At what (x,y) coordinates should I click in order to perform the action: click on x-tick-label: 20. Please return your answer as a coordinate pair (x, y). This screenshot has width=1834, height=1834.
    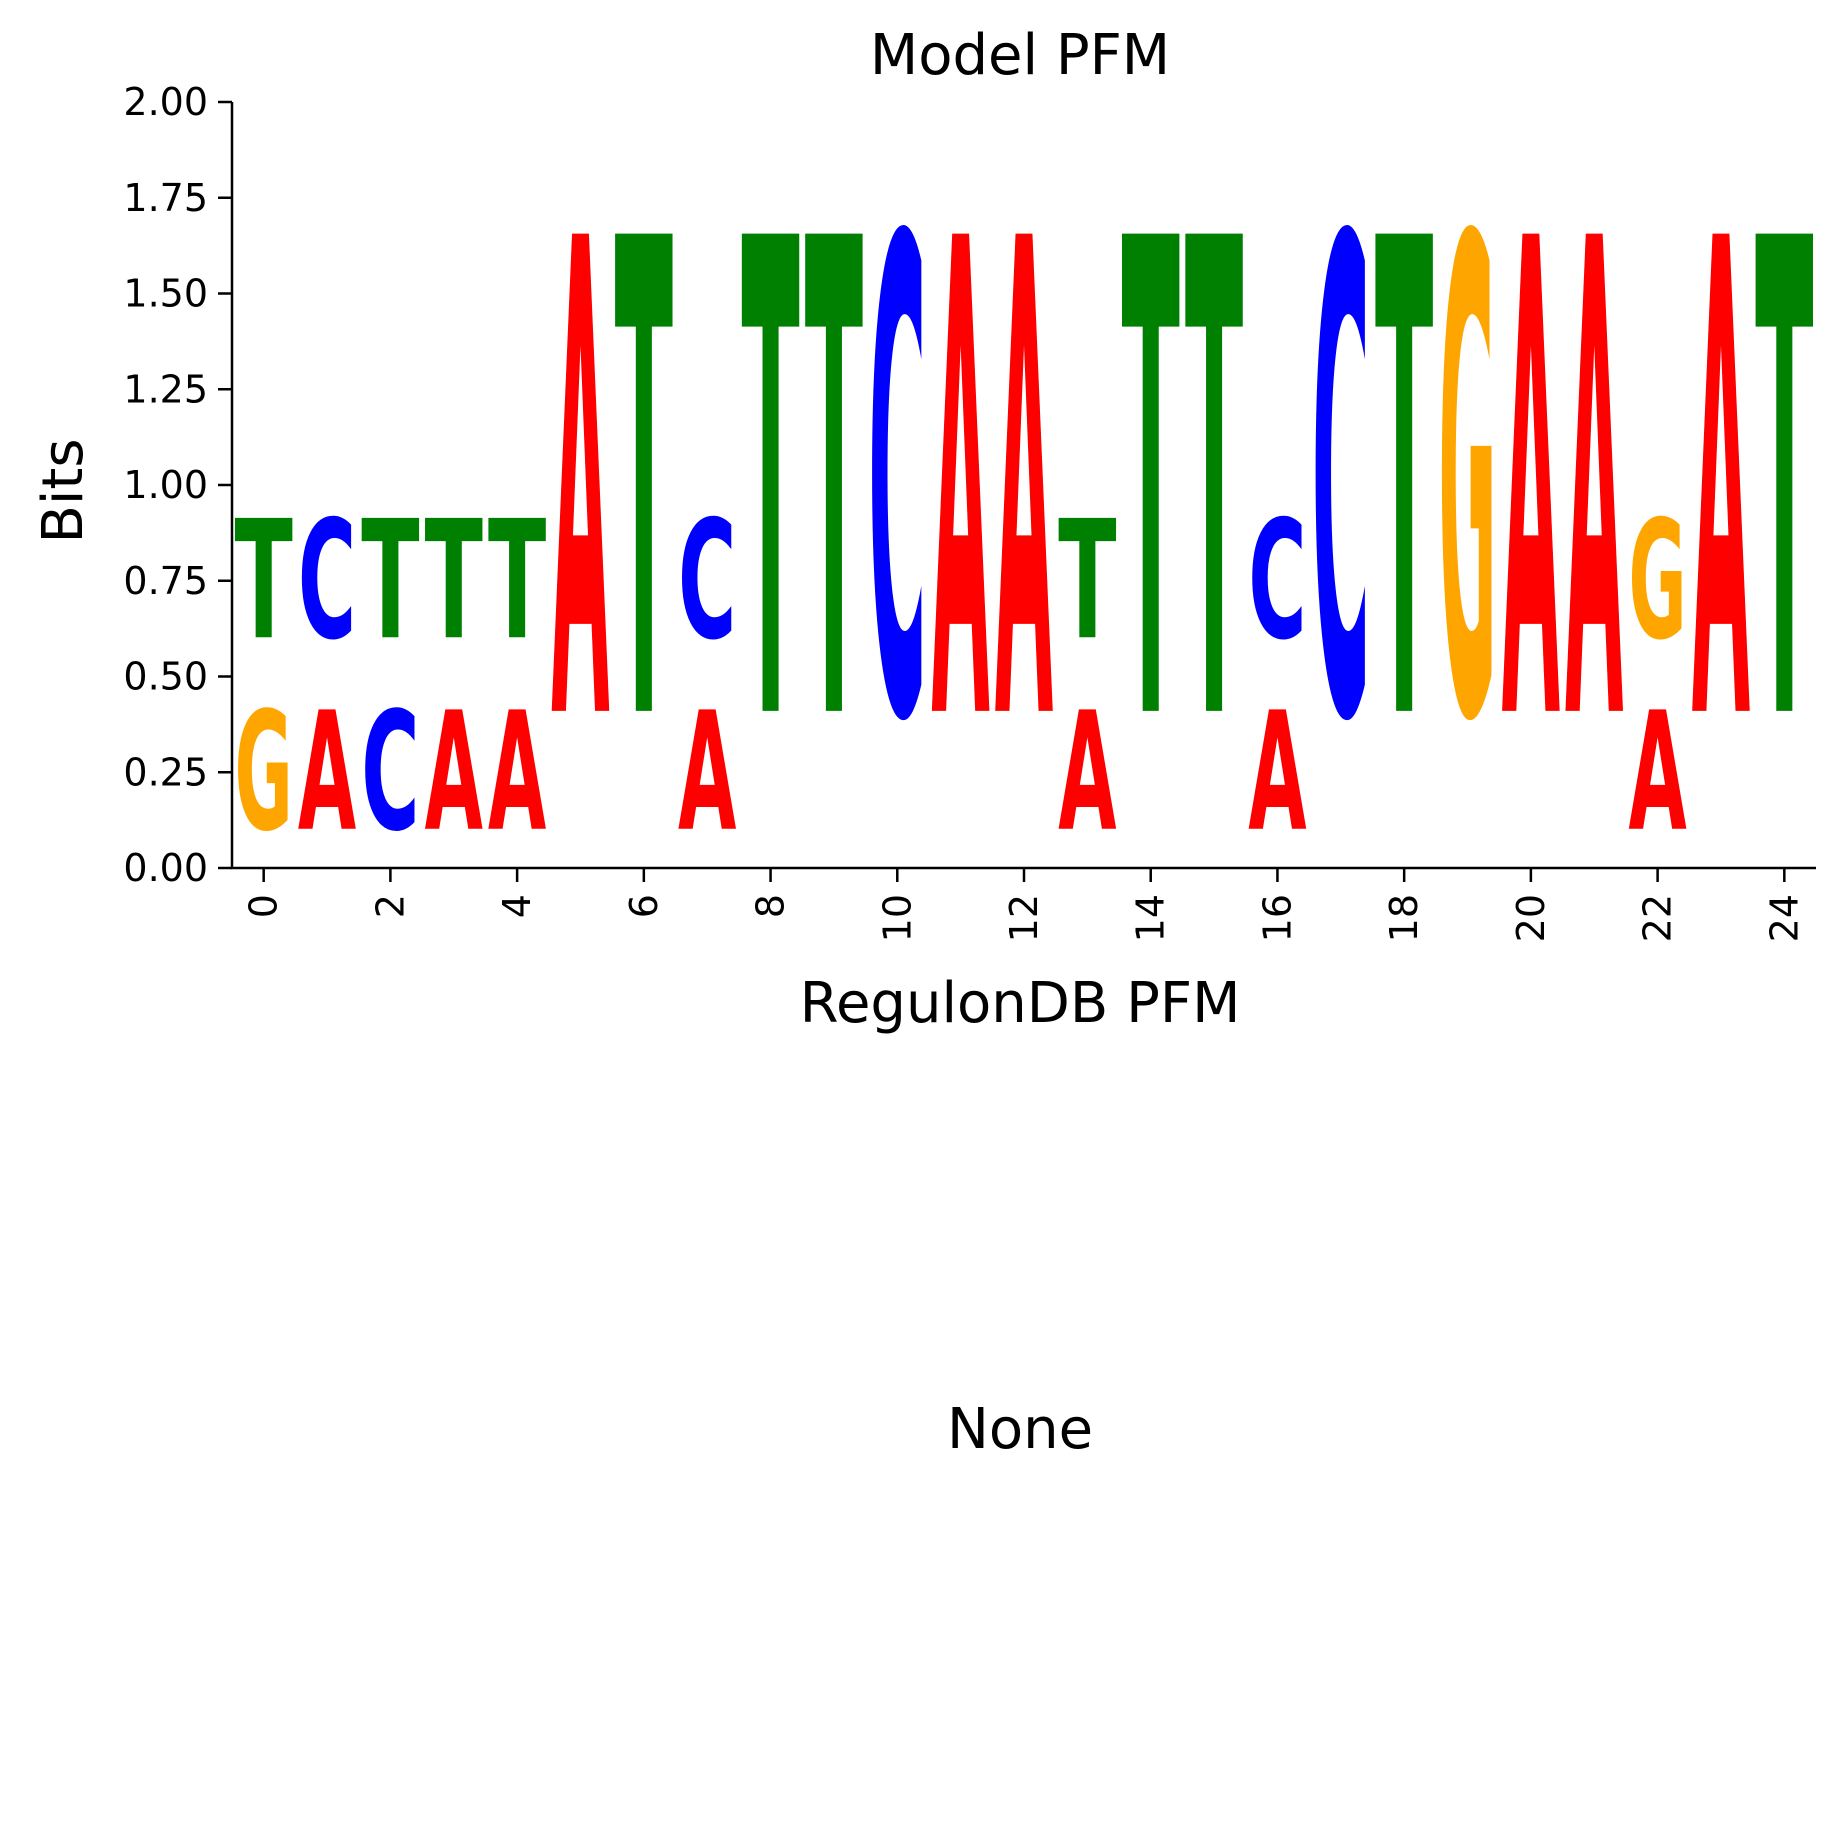
    Looking at the image, I should click on (1531, 918).